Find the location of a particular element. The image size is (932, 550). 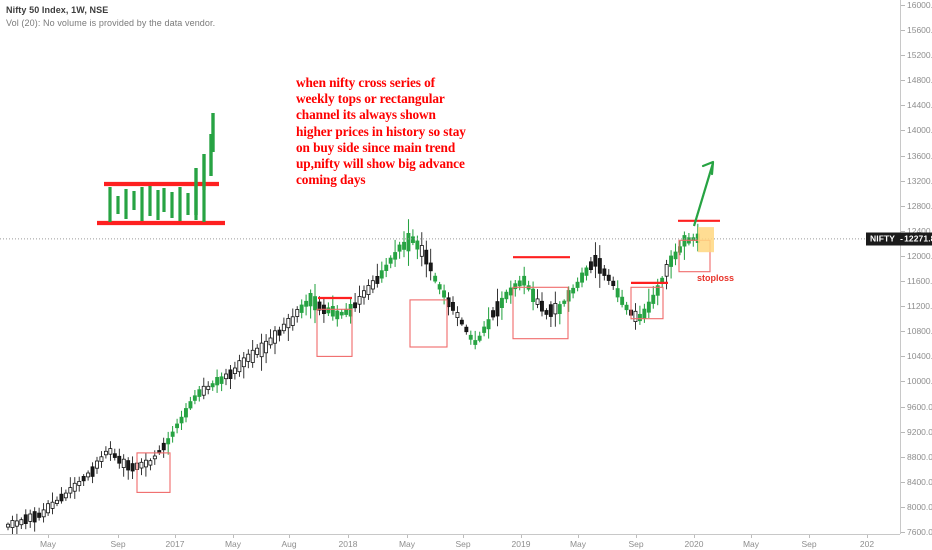

annotation-line-3: channel its always shown is located at coordinates (366, 115).